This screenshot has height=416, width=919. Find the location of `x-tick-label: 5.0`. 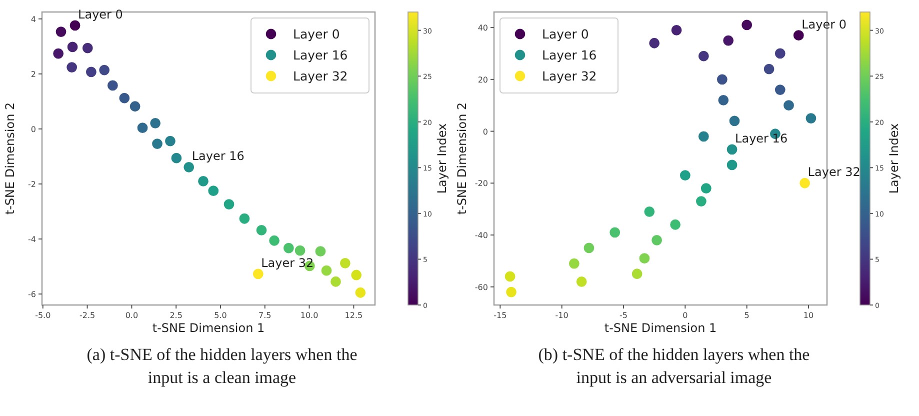

x-tick-label: 5.0 is located at coordinates (220, 315).